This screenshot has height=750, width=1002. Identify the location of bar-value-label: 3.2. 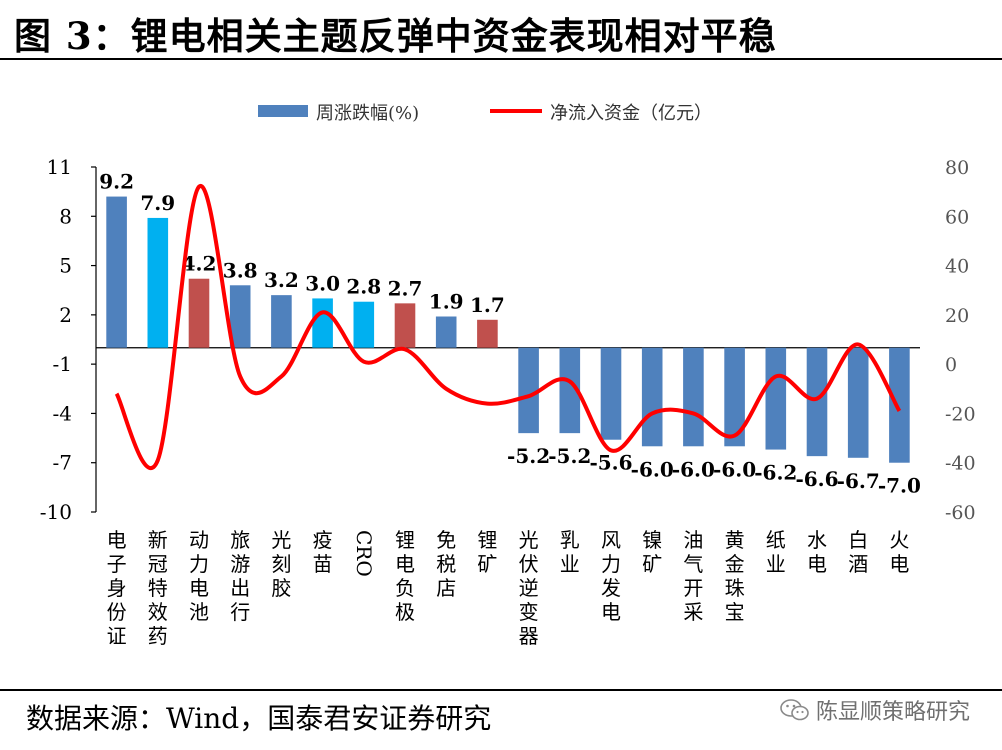
(281, 280).